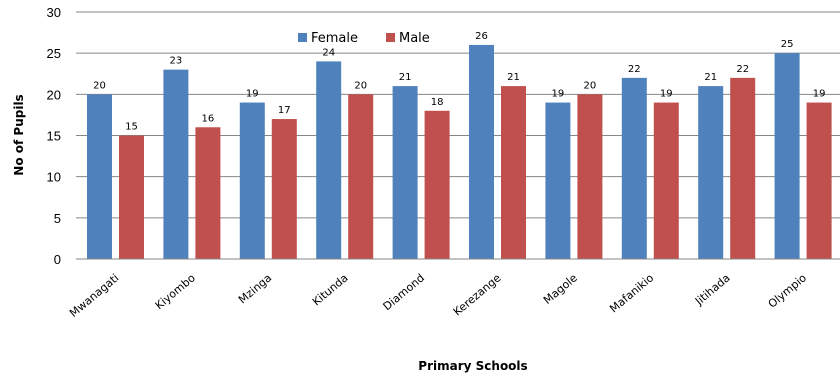 This screenshot has width=840, height=374. What do you see at coordinates (742, 69) in the screenshot?
I see `data-label-male-jitihada: 22` at bounding box center [742, 69].